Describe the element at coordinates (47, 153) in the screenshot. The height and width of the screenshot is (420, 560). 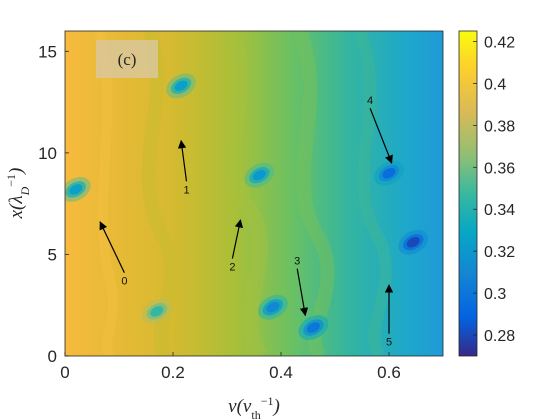
I see `y-tick-label: 10` at that location.